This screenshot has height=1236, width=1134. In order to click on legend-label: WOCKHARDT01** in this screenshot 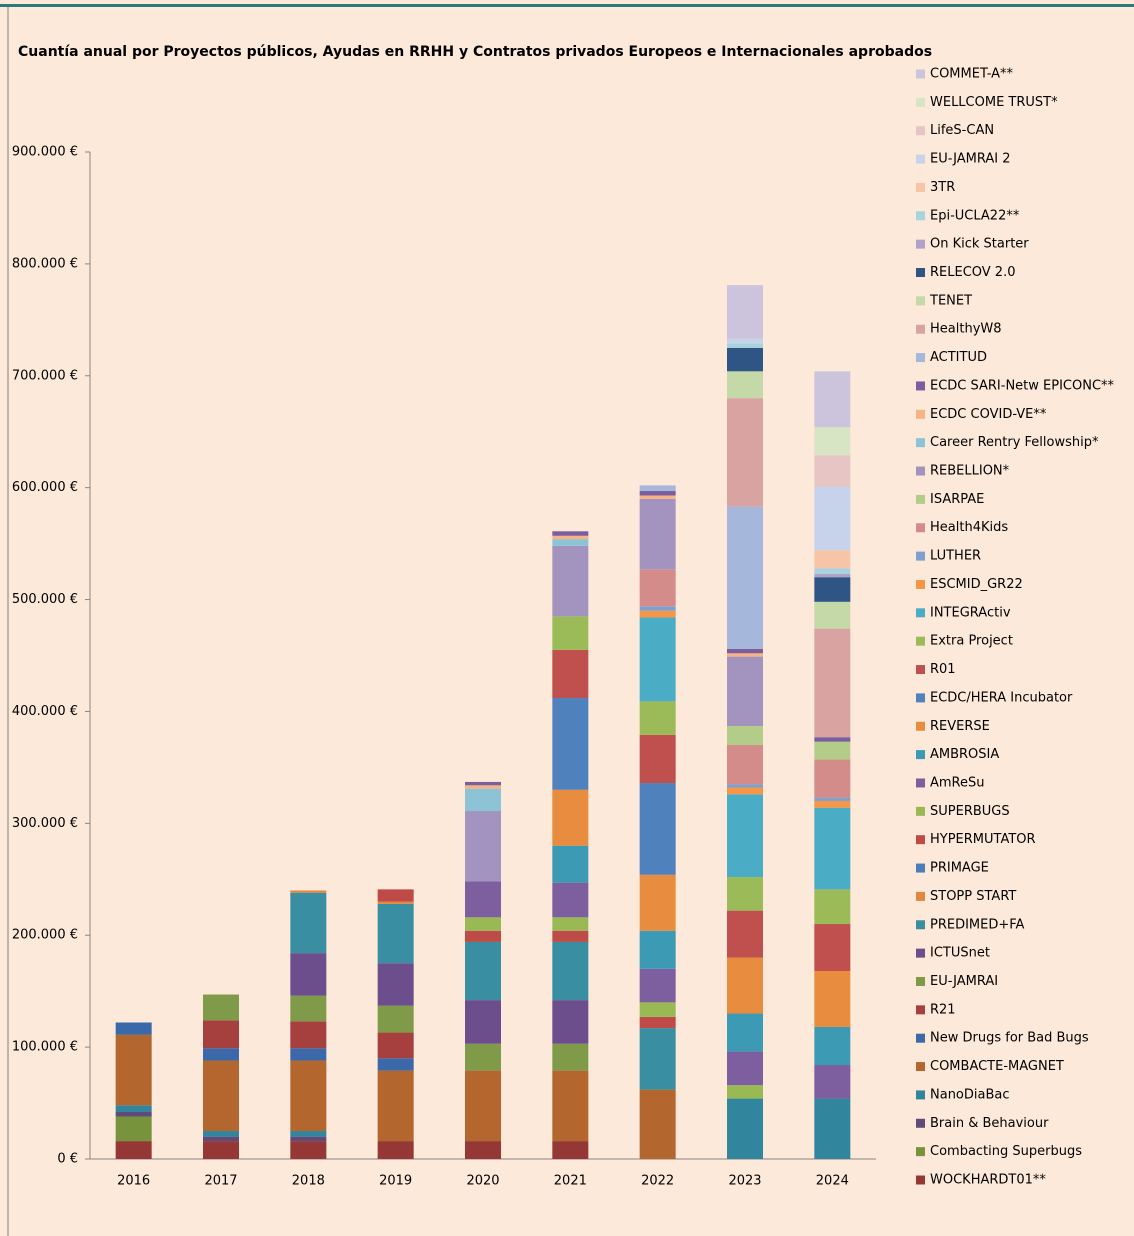, I will do `click(988, 1180)`.